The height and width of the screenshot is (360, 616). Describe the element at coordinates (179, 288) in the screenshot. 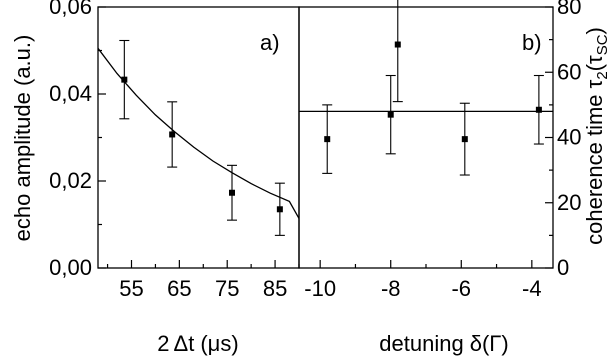

I see `x-tick-label: 65` at that location.